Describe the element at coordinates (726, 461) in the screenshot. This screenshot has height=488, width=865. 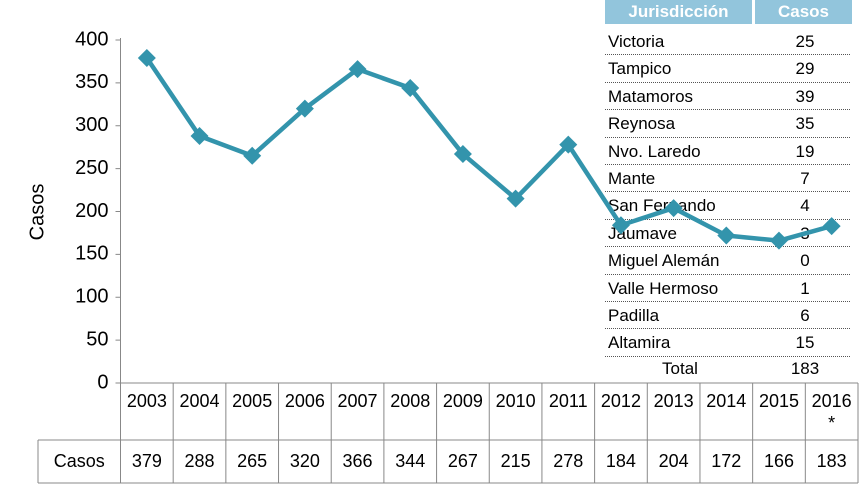
I see `data-table-value: 172` at that location.